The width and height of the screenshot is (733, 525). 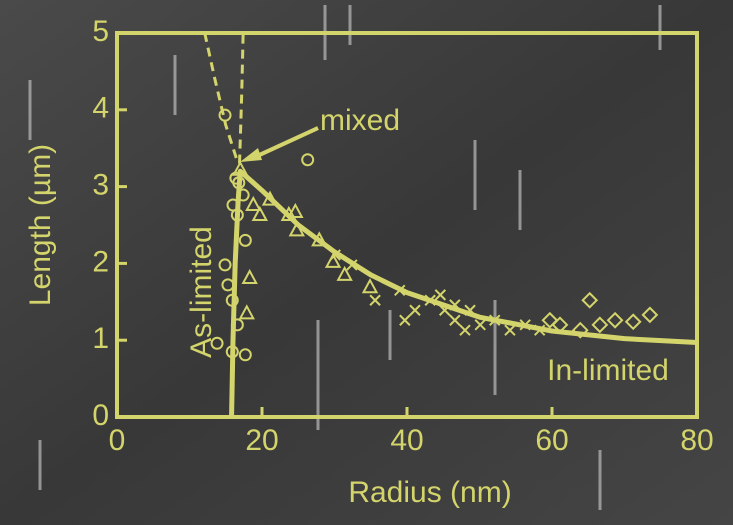 What do you see at coordinates (201, 292) in the screenshot?
I see `annotation: As-limited` at bounding box center [201, 292].